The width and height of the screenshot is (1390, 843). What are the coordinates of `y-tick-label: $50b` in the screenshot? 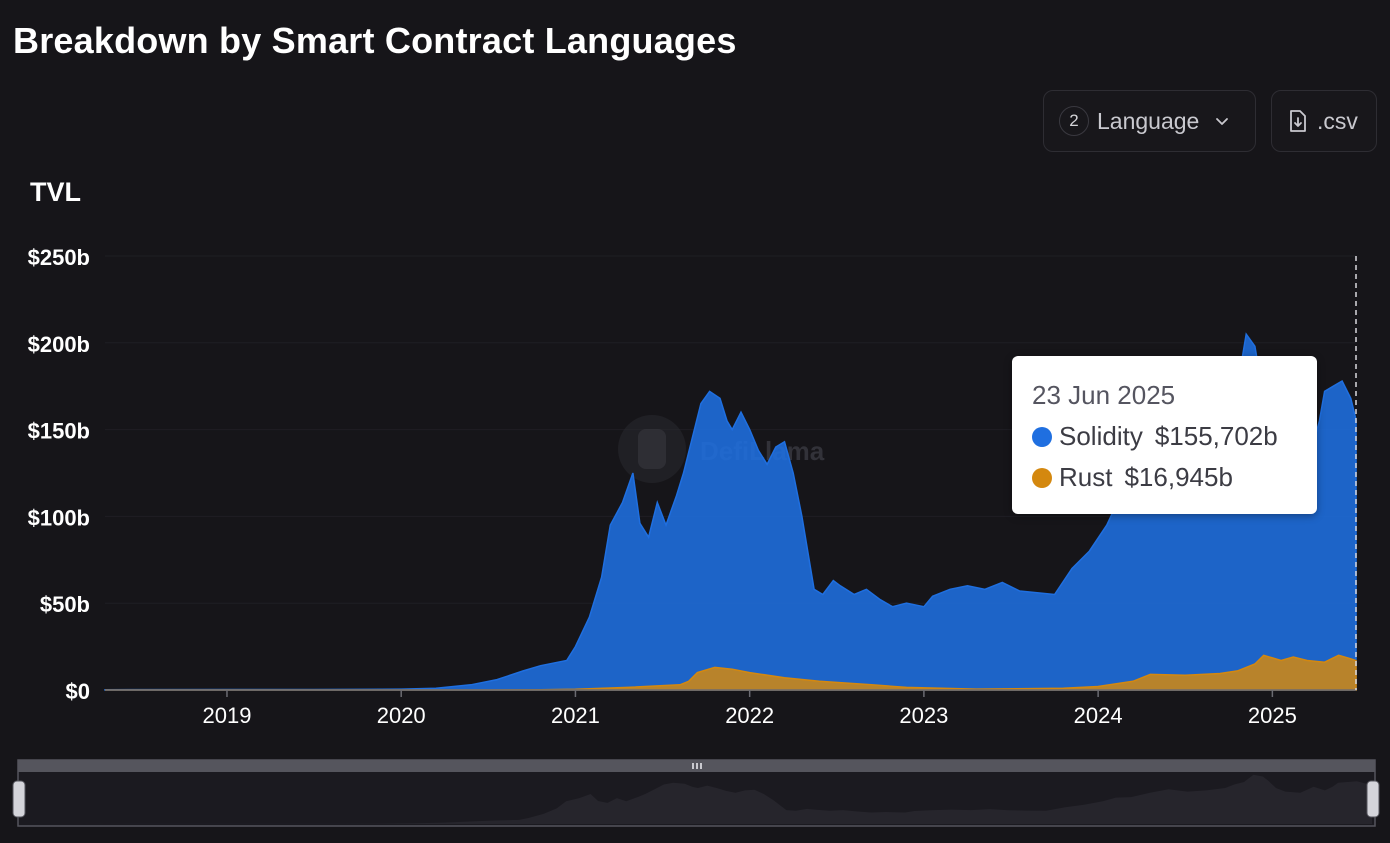 It's located at (65, 604).